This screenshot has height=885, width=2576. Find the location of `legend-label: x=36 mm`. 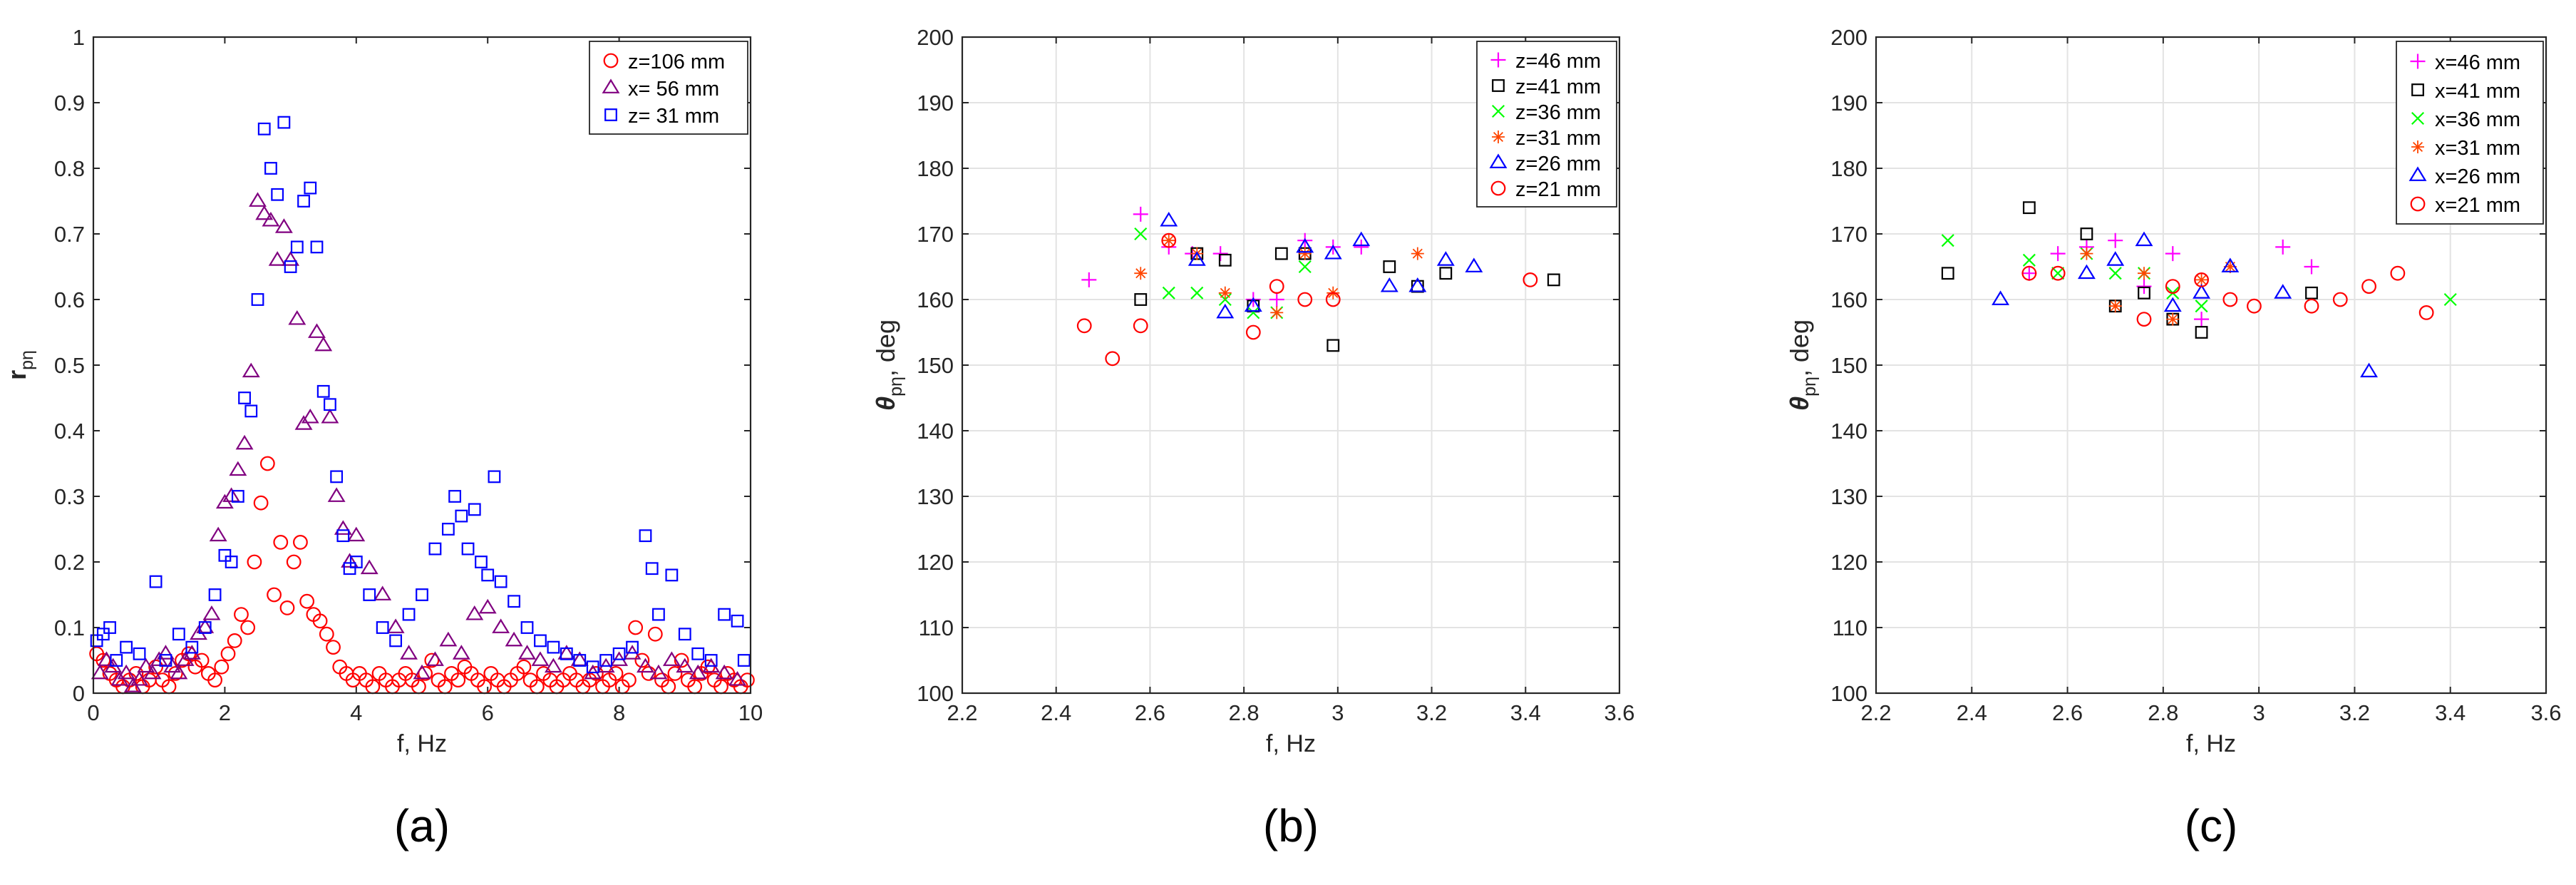

legend-label: x=36 mm is located at coordinates (2477, 119).